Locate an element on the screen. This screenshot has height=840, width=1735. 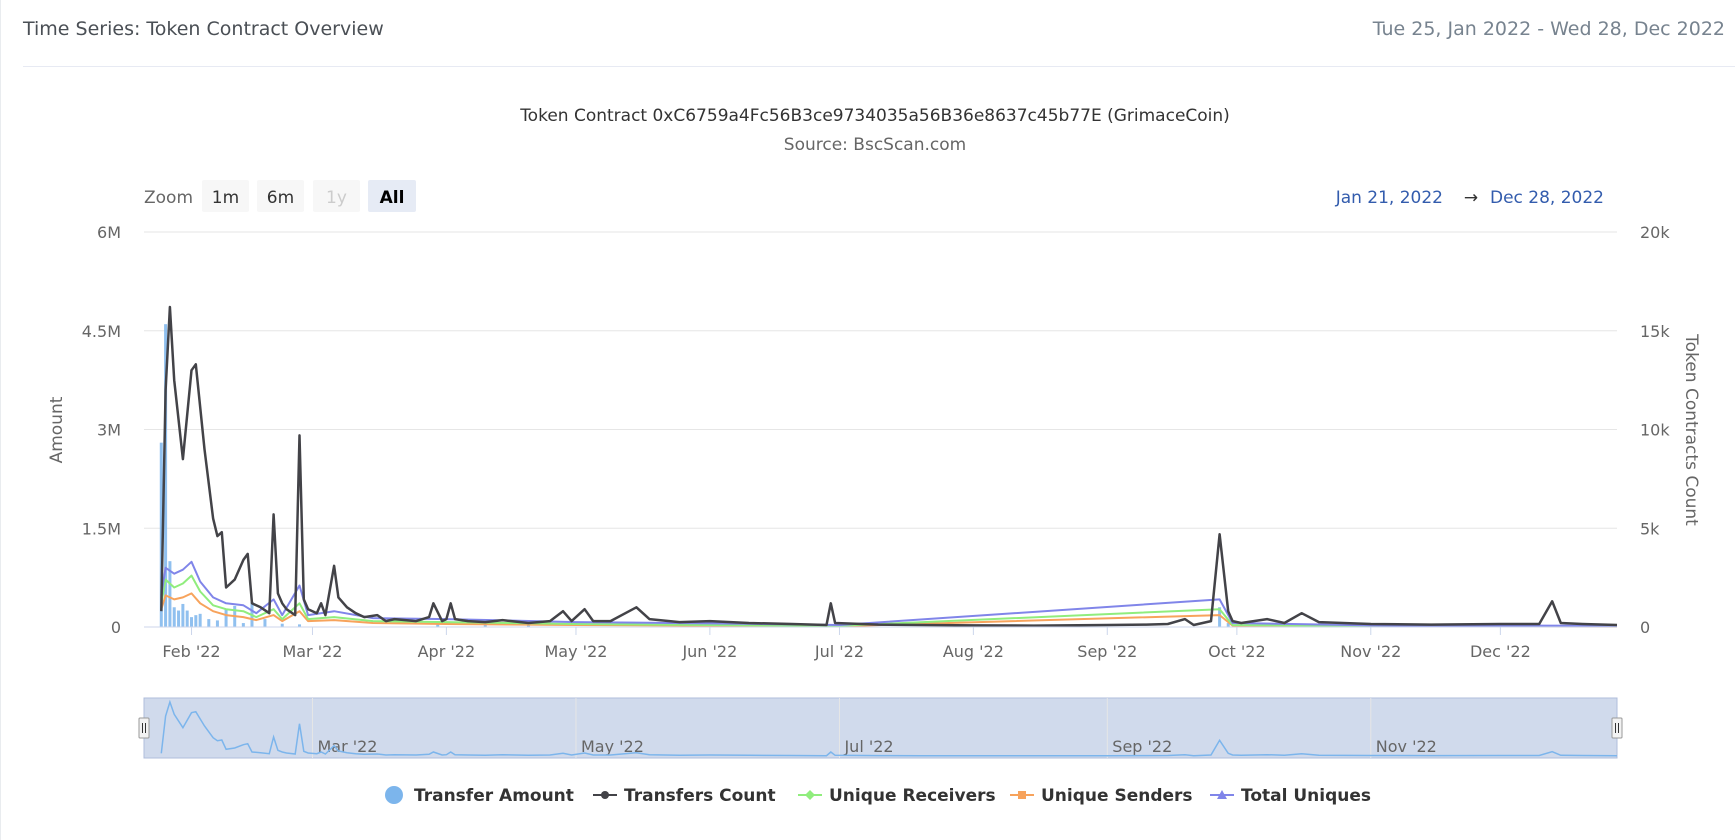
navigator-series-line is located at coordinates (889, 728).